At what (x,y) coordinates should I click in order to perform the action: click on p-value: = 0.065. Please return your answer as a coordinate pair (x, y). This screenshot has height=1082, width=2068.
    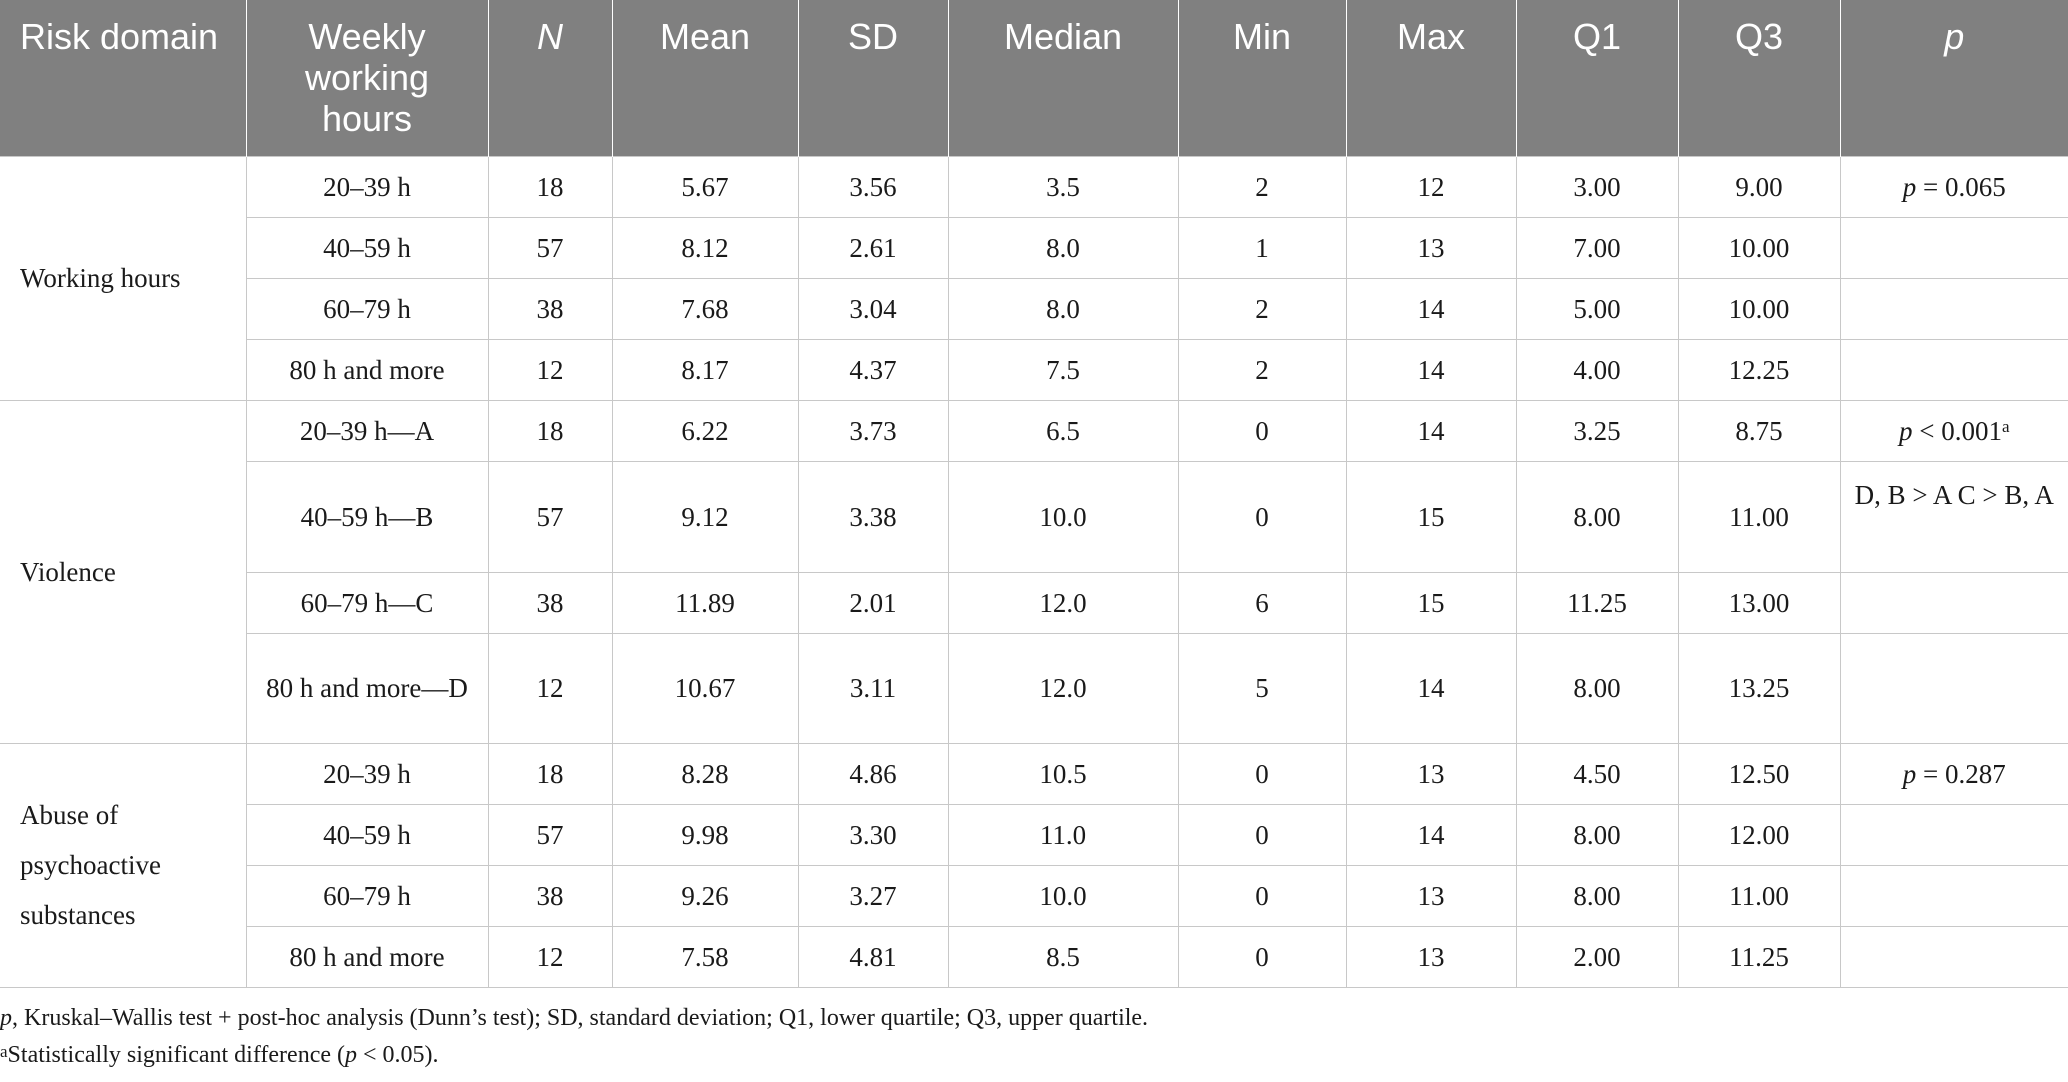
    Looking at the image, I should click on (1961, 186).